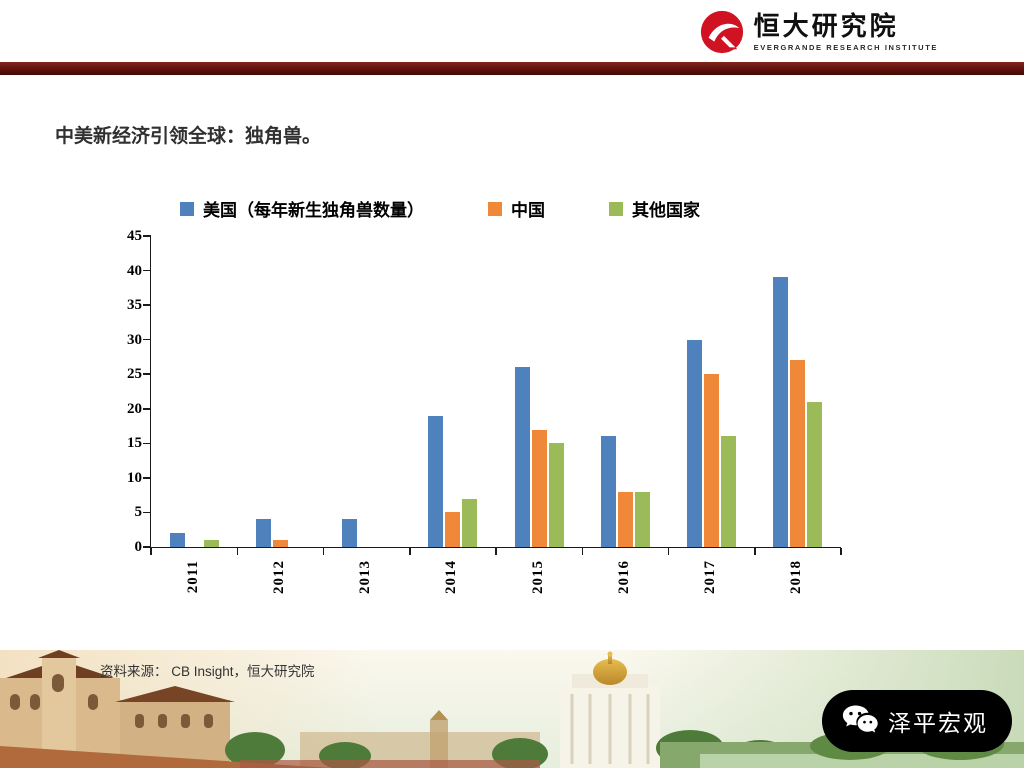  Describe the element at coordinates (263, 533) in the screenshot. I see `bar-美国（每年新生独角兽数量）-2012` at that location.